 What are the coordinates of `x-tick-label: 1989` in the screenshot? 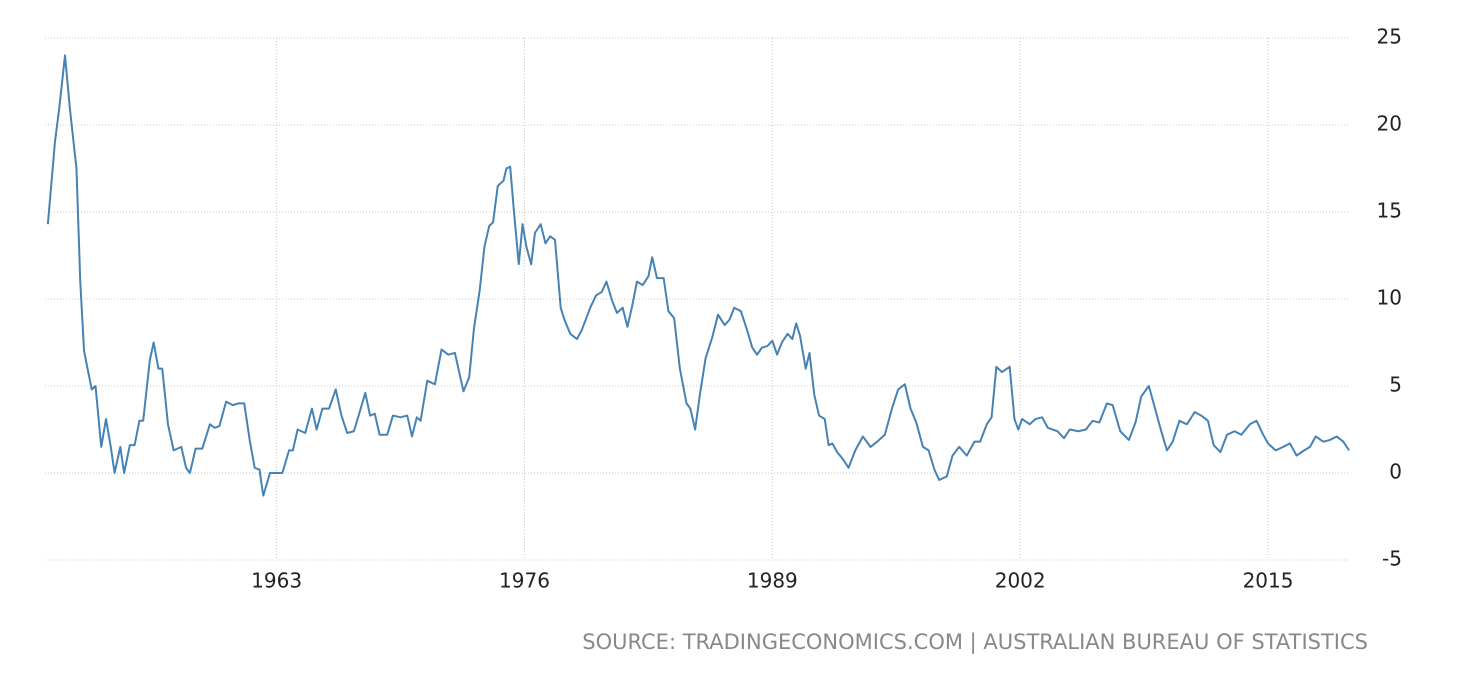 It's located at (772, 581).